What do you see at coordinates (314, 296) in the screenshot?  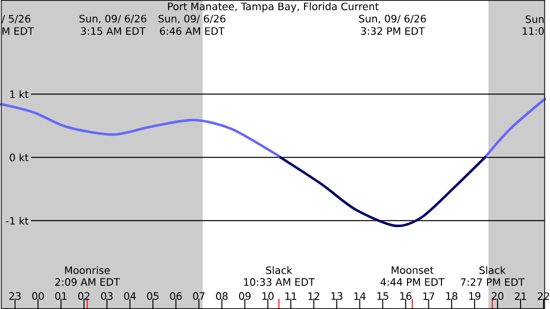 I see `x-tick-label: 12` at bounding box center [314, 296].